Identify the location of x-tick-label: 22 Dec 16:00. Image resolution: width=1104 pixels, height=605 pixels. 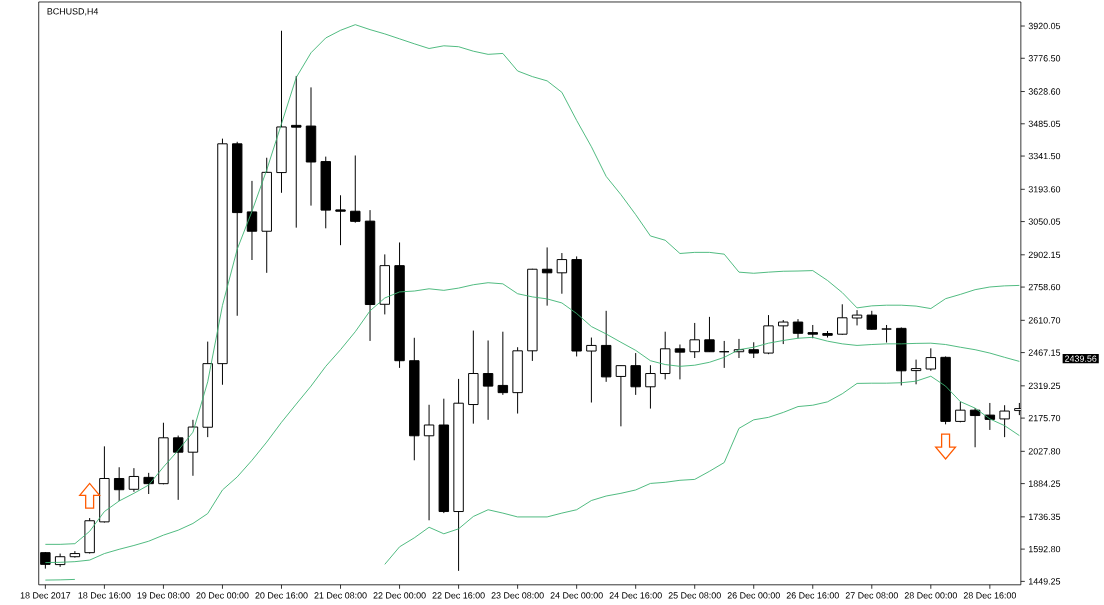
(458, 595).